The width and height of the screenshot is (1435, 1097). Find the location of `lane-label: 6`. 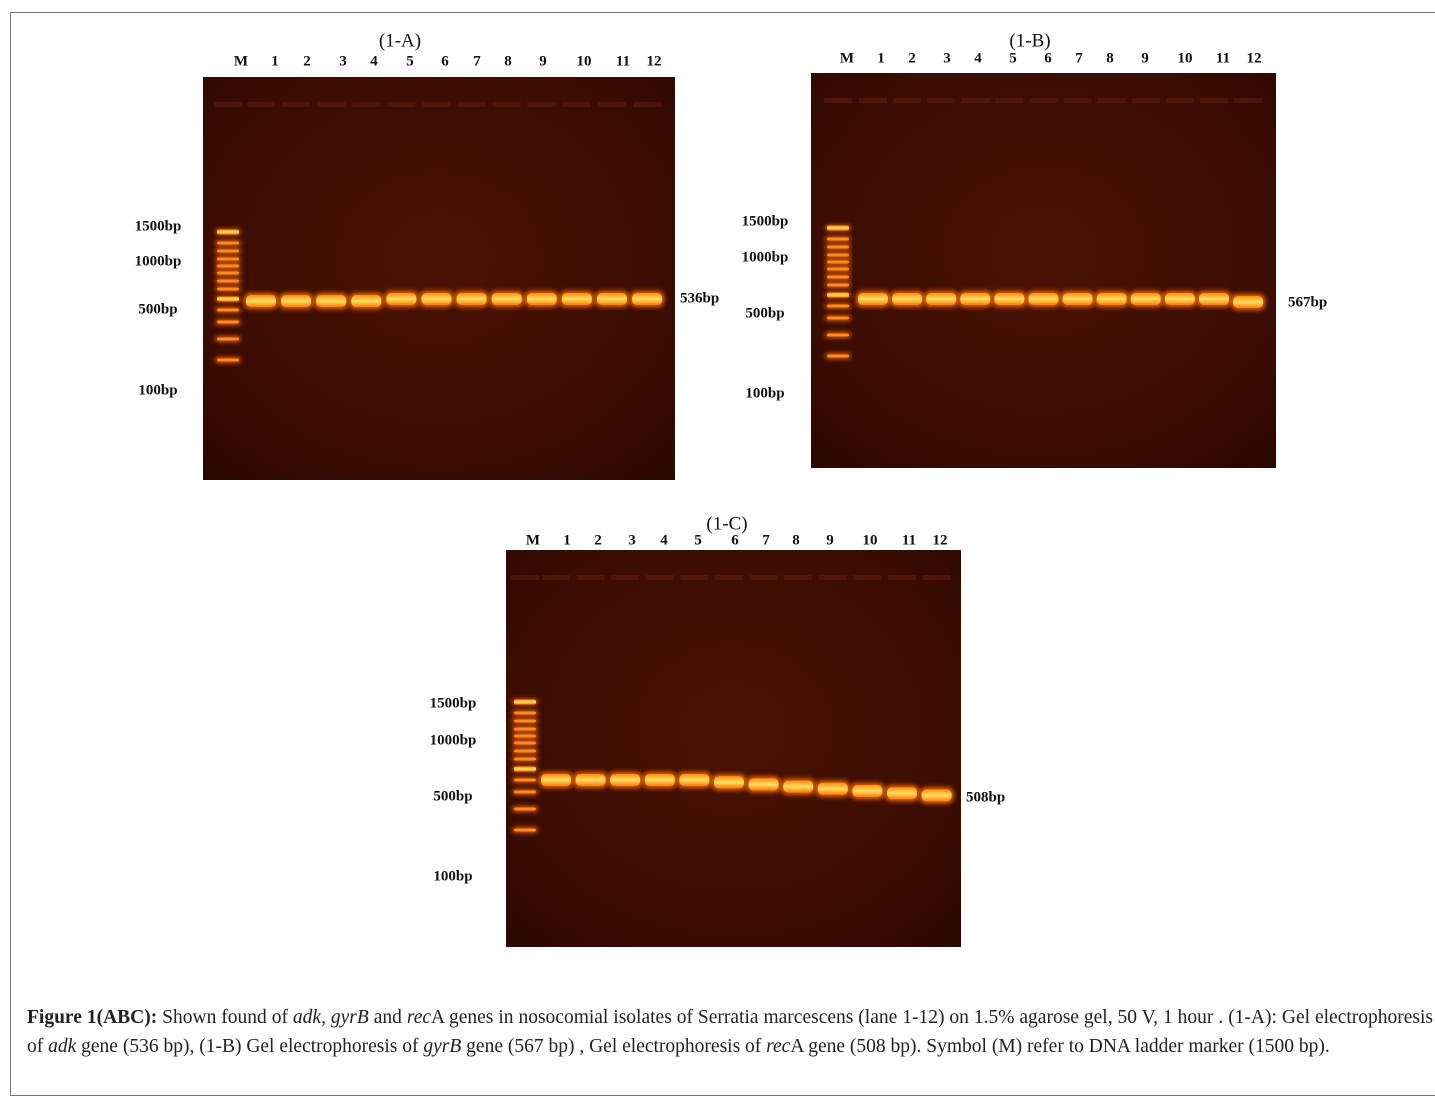

lane-label: 6 is located at coordinates (735, 540).